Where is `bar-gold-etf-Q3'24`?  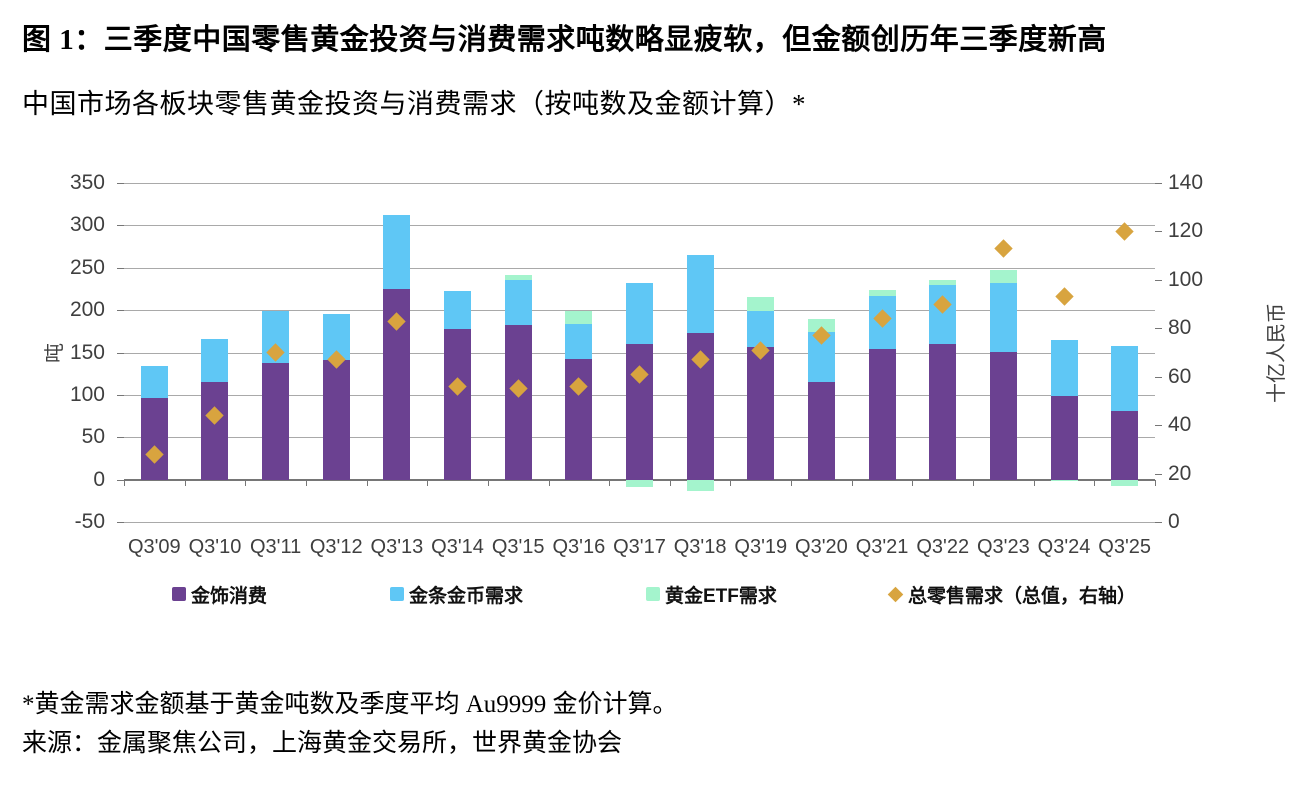
bar-gold-etf-Q3'24 is located at coordinates (1064, 480).